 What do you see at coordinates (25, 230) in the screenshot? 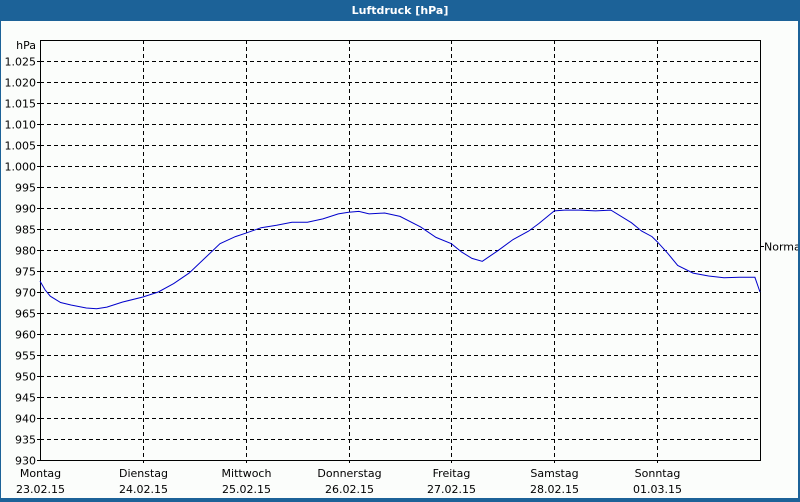
I see `y-tick-label: 985` at bounding box center [25, 230].